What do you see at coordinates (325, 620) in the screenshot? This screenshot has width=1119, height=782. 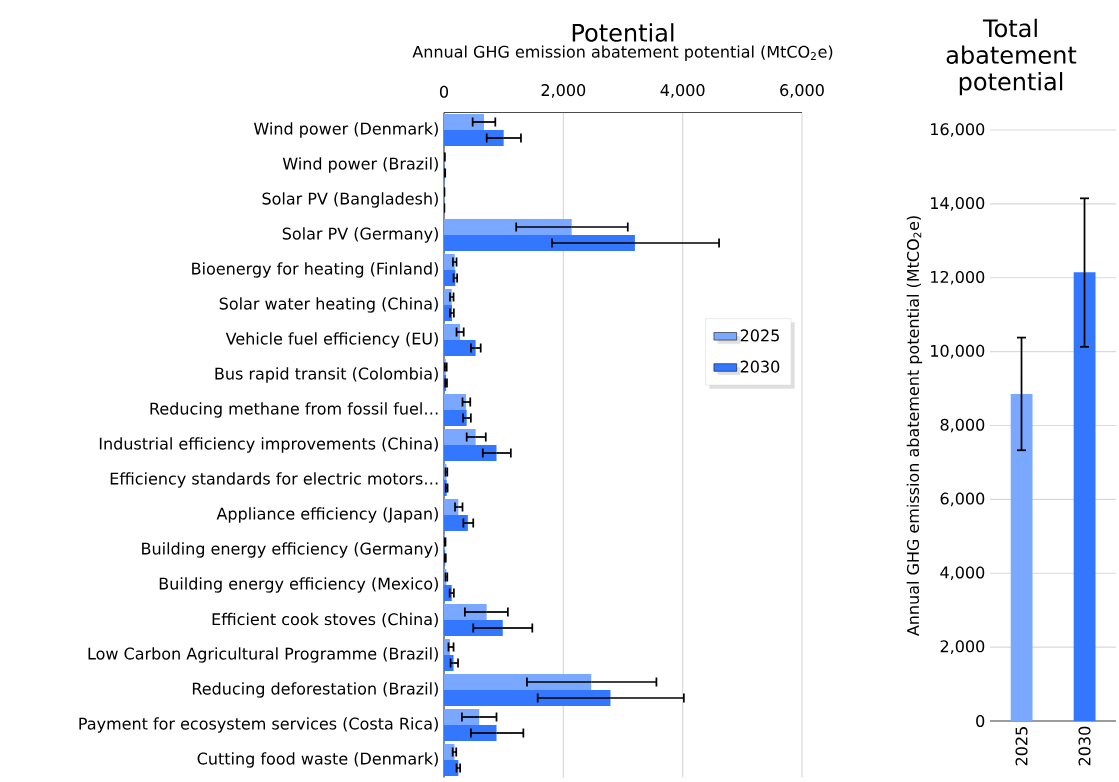 I see `y-tick-label: Efficient cook stoves (China)` at bounding box center [325, 620].